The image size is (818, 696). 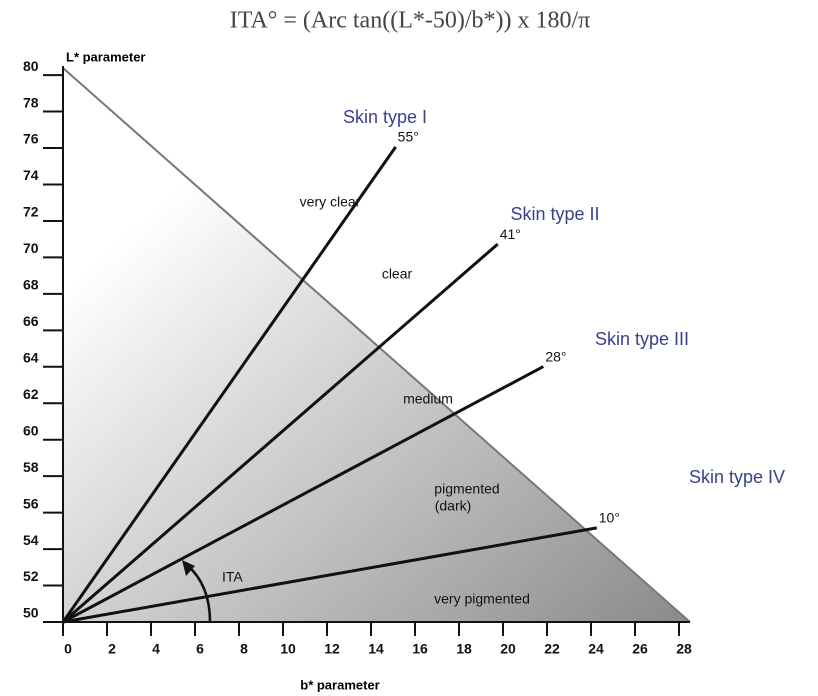 What do you see at coordinates (330, 575) in the screenshot?
I see `ita-ray` at bounding box center [330, 575].